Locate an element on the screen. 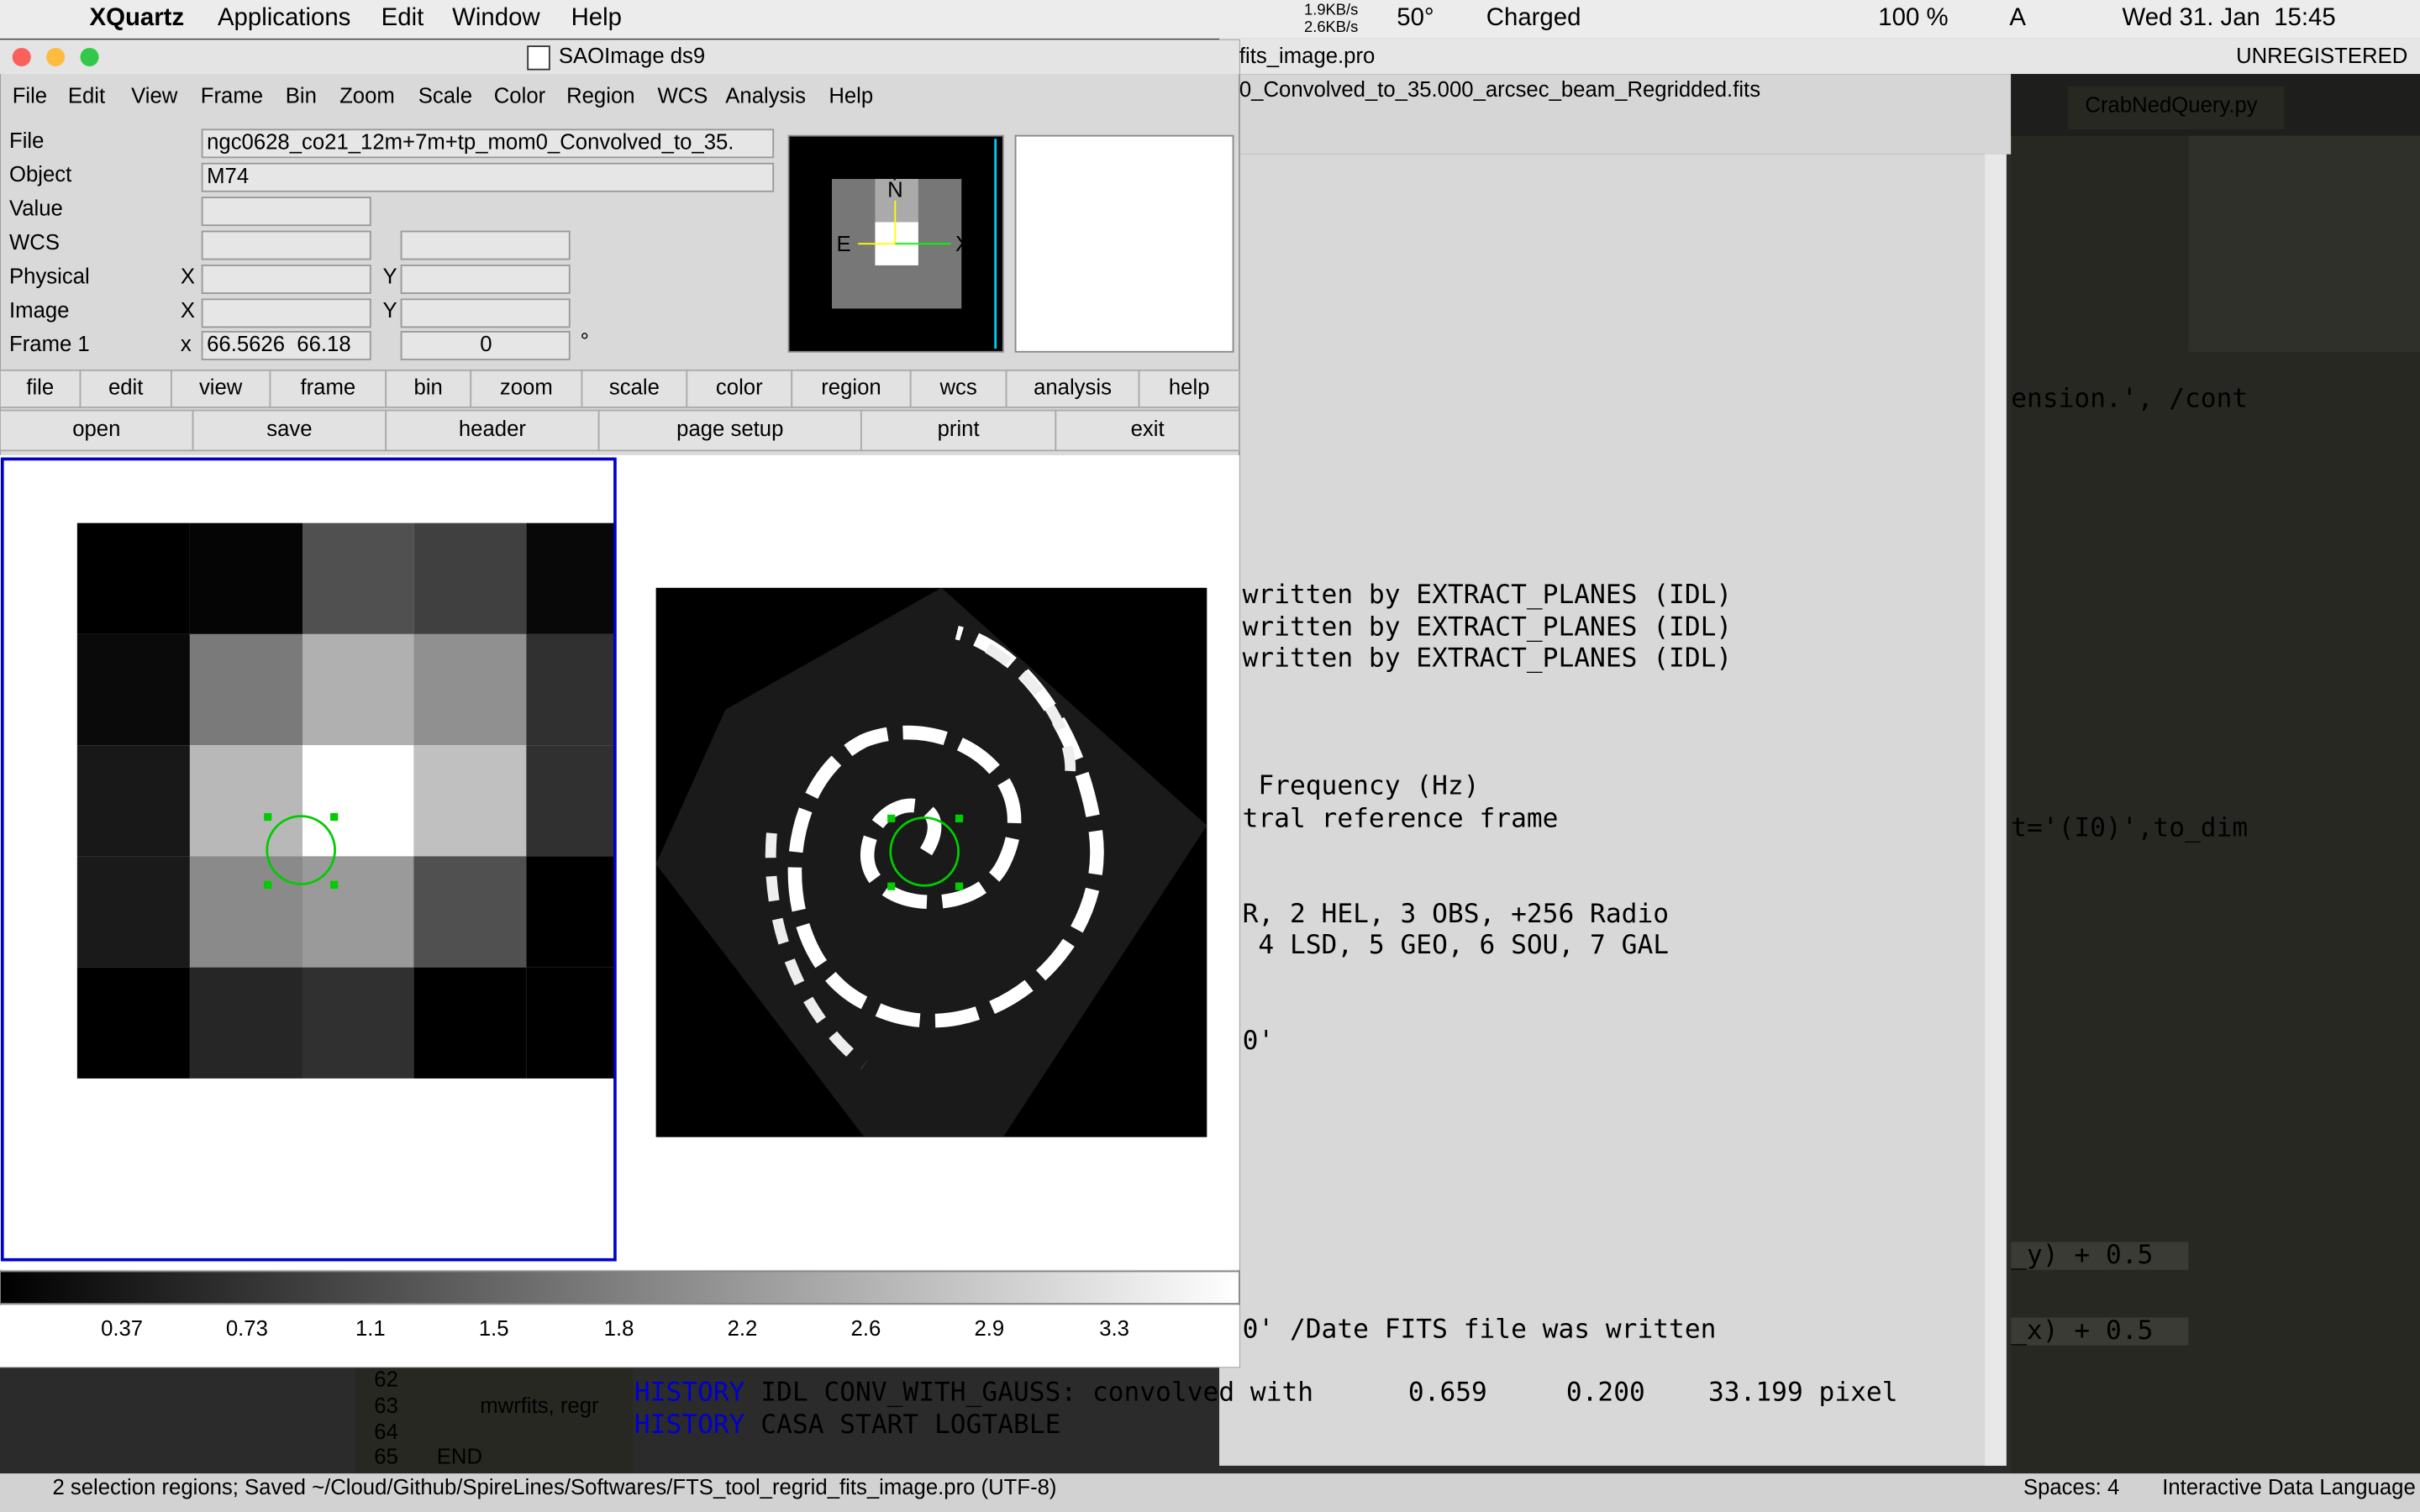 This screenshot has height=1512, width=2420. button-label: wcs is located at coordinates (958, 388).